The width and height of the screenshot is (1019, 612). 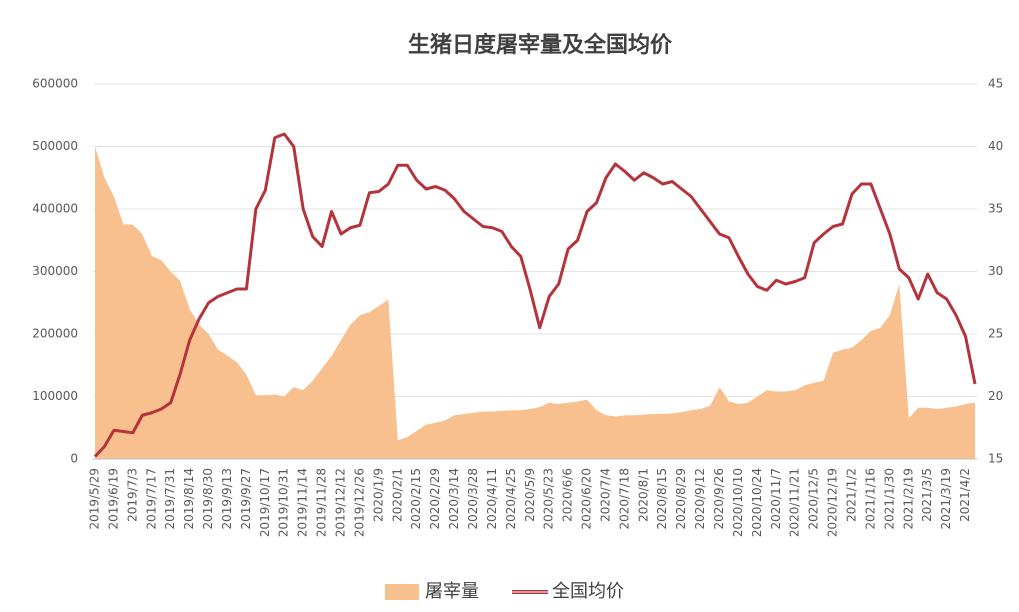 What do you see at coordinates (303, 502) in the screenshot?
I see `x-tick-label: 2019/11/14` at bounding box center [303, 502].